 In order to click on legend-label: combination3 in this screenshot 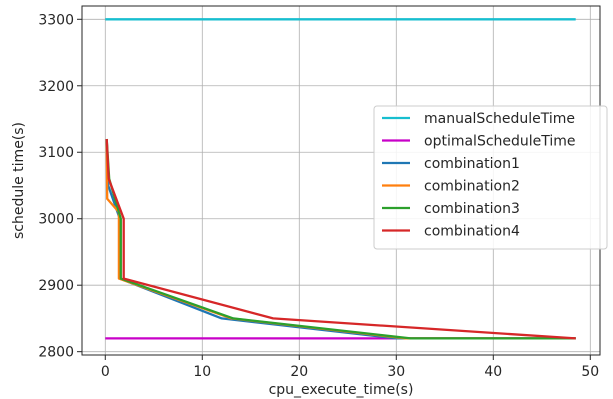, I will do `click(472, 209)`.